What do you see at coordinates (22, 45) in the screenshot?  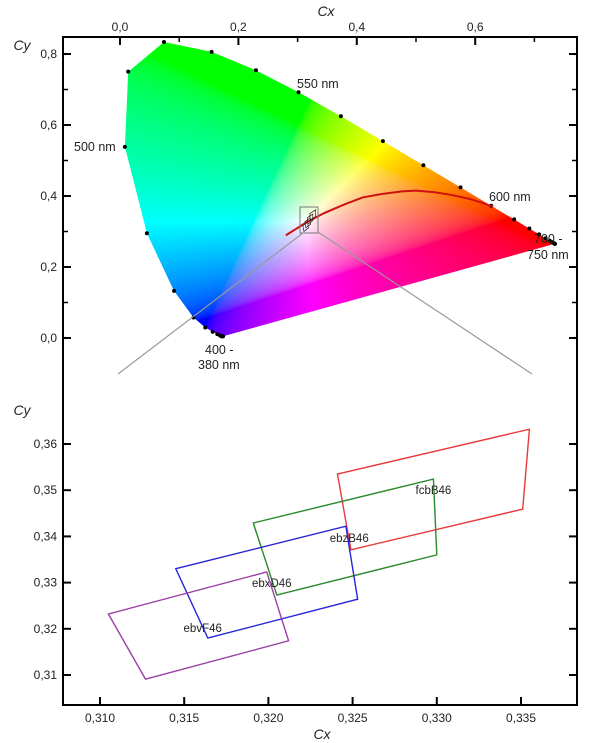 I see `top-y-axis-label: Cy` at bounding box center [22, 45].